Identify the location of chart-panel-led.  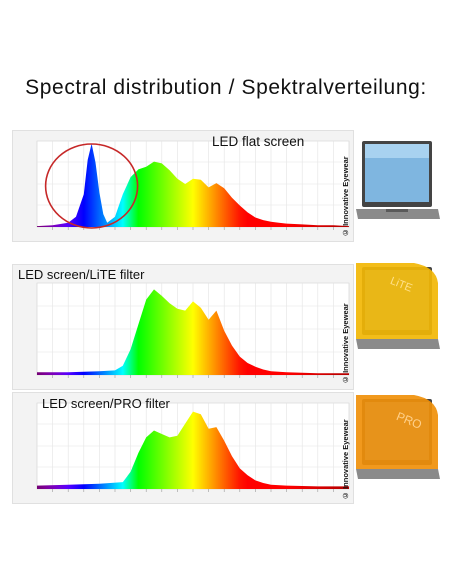
(183, 186).